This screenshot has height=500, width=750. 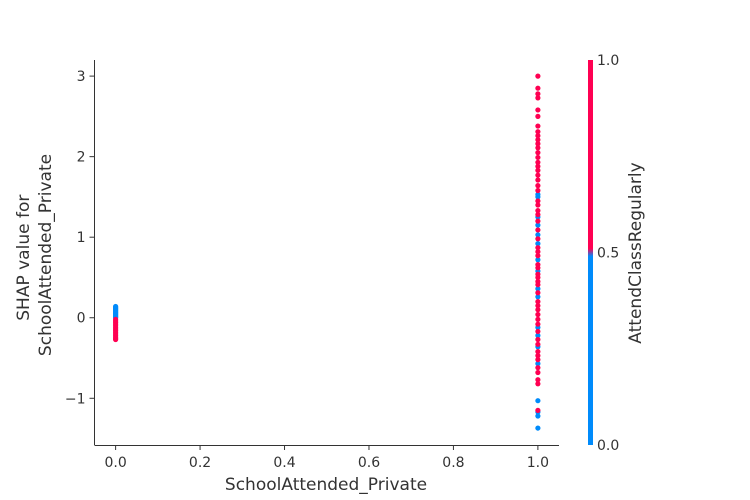 I want to click on colorbar-label: AttendClassRegularly, so click(x=636, y=252).